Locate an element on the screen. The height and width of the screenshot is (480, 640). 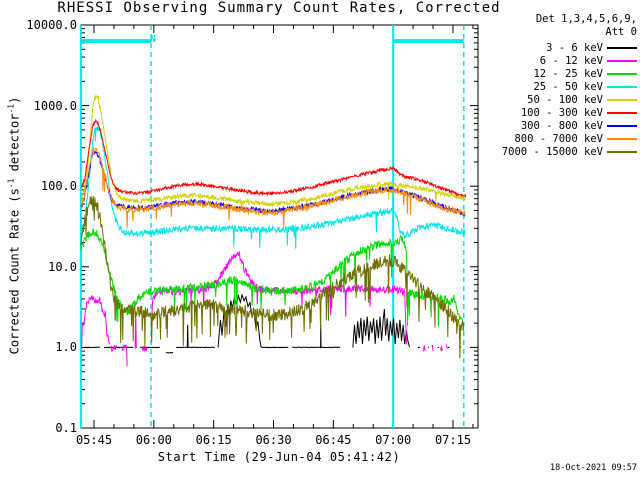
legend-entry-label: 25 - 50 keV is located at coordinates (568, 86).